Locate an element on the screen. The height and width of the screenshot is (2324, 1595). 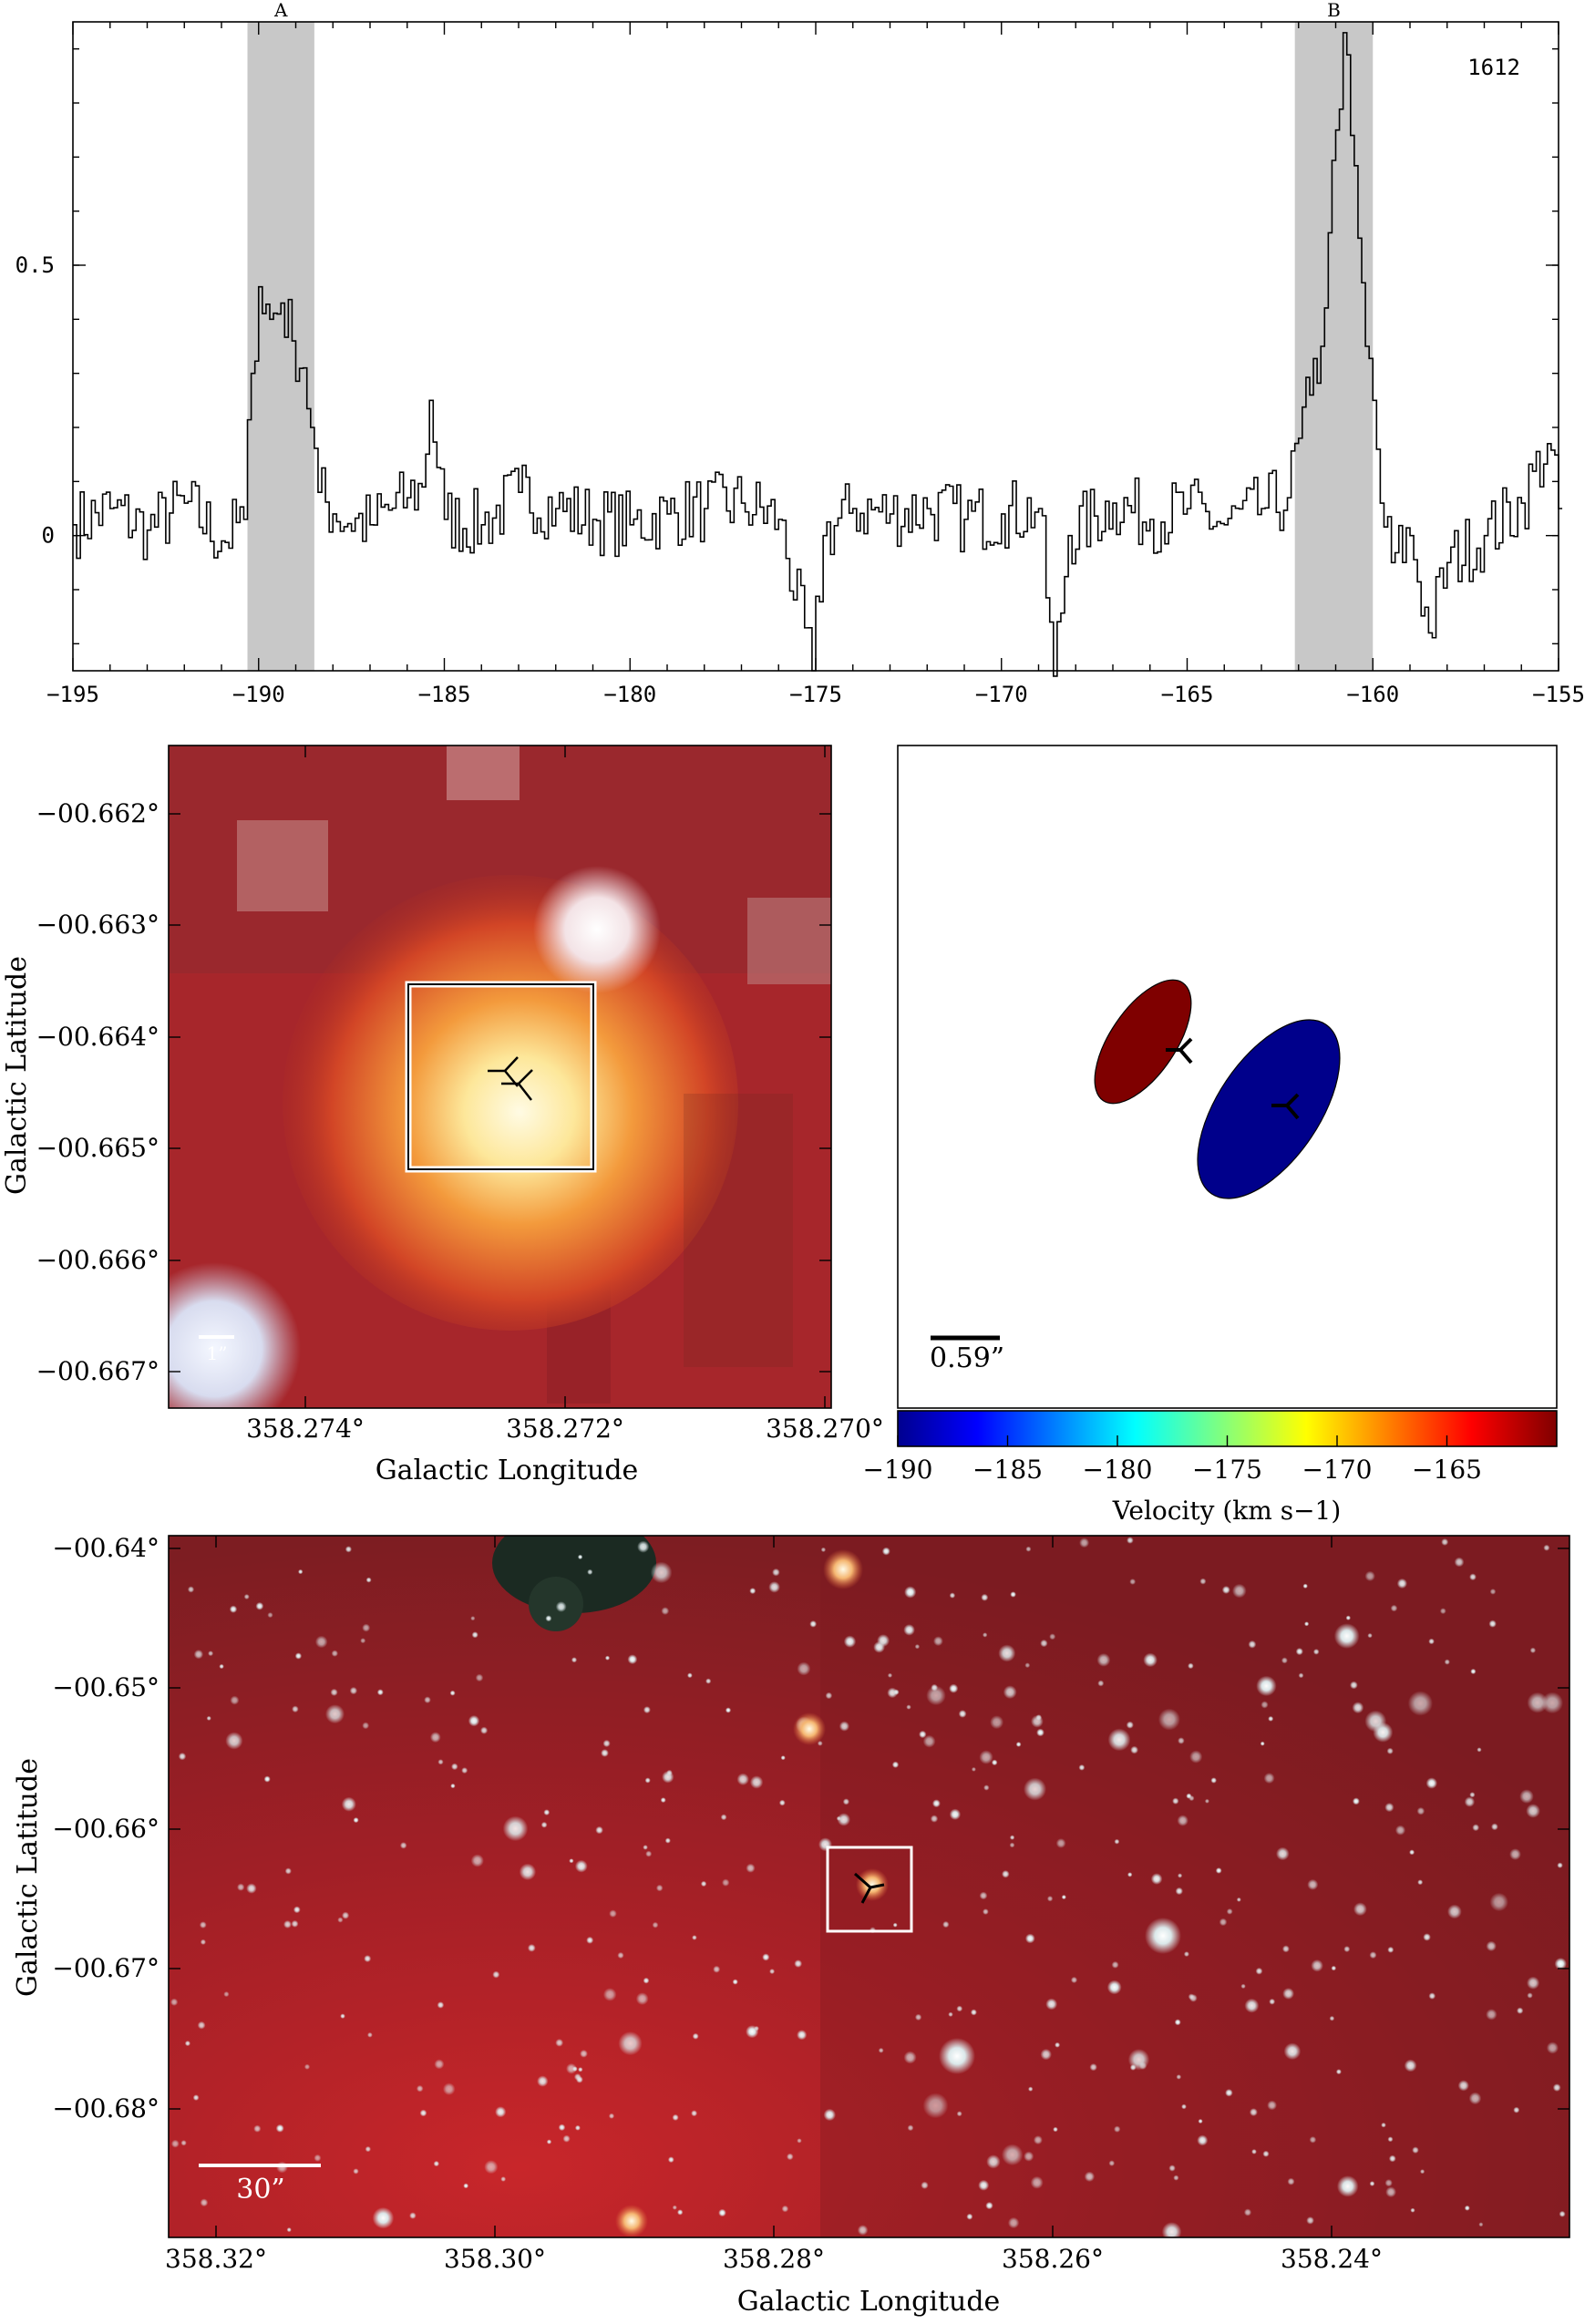
shaded-region-b is located at coordinates (1334, 346).